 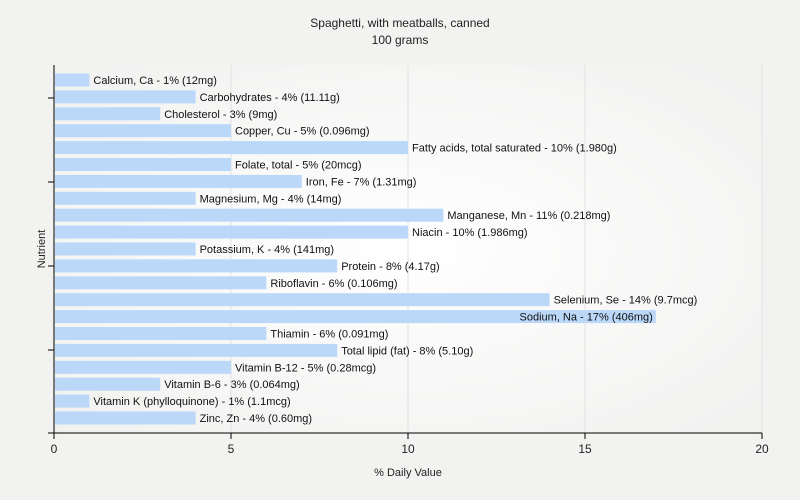 I want to click on bar-label: Thiamin - 6% (0.091mg), so click(x=329, y=335).